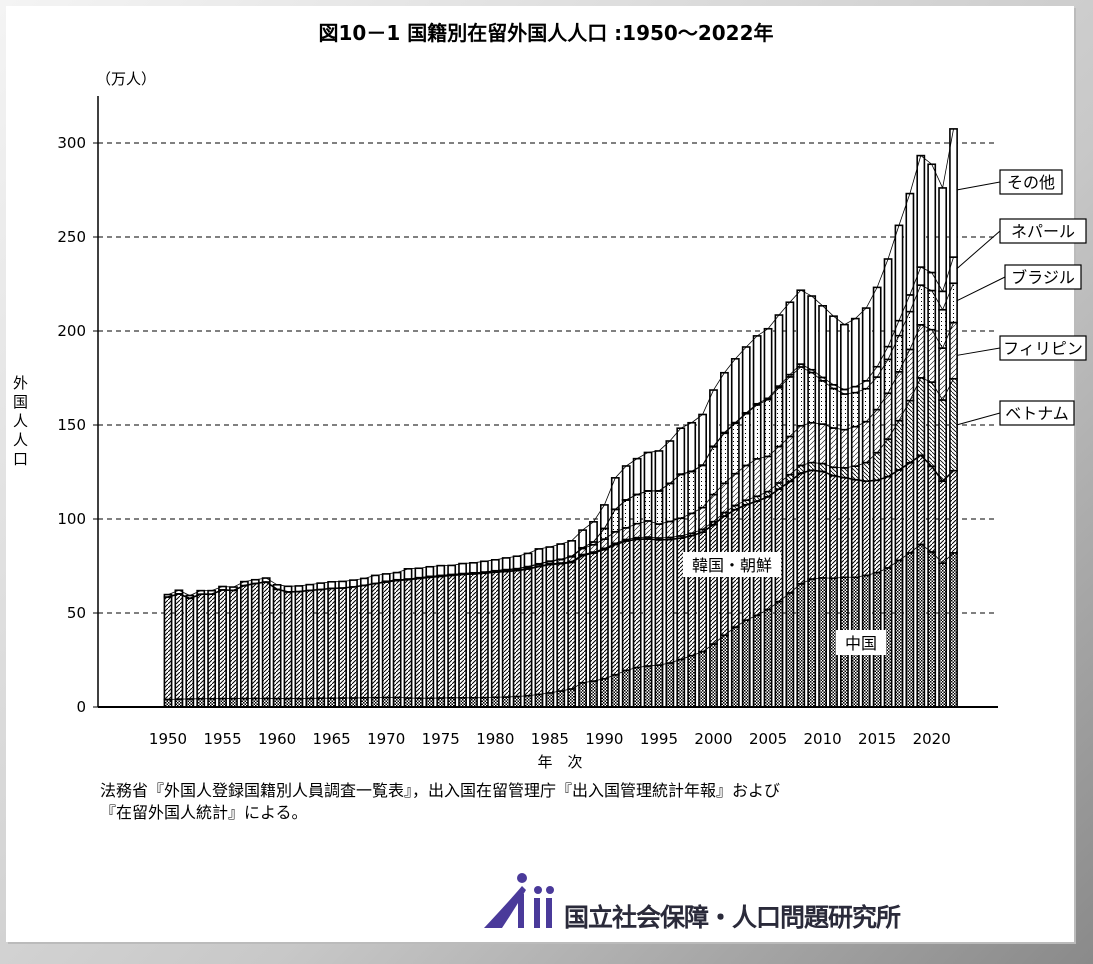 The width and height of the screenshot is (1093, 964). Describe the element at coordinates (1031, 182) in the screenshot. I see `legend-label: その他` at that location.